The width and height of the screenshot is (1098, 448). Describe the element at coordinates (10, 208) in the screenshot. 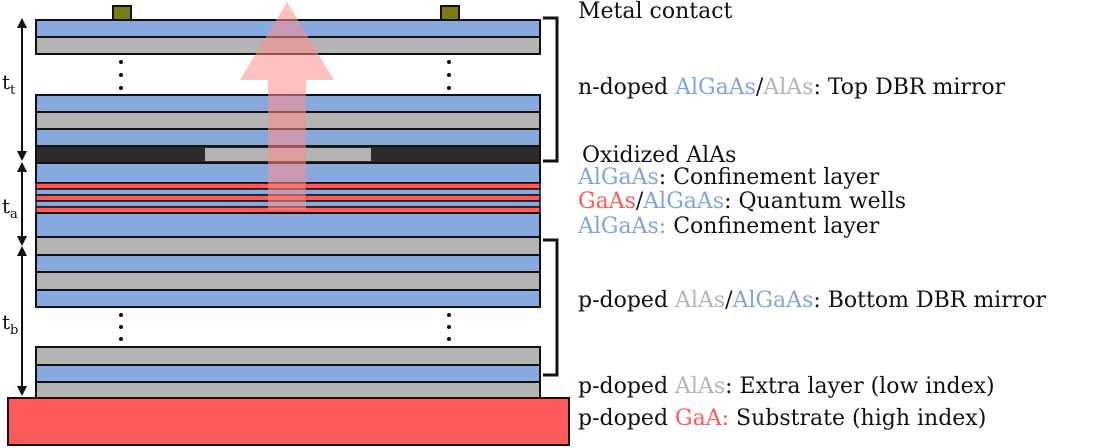

I see `thickness-label-active: ta` at that location.